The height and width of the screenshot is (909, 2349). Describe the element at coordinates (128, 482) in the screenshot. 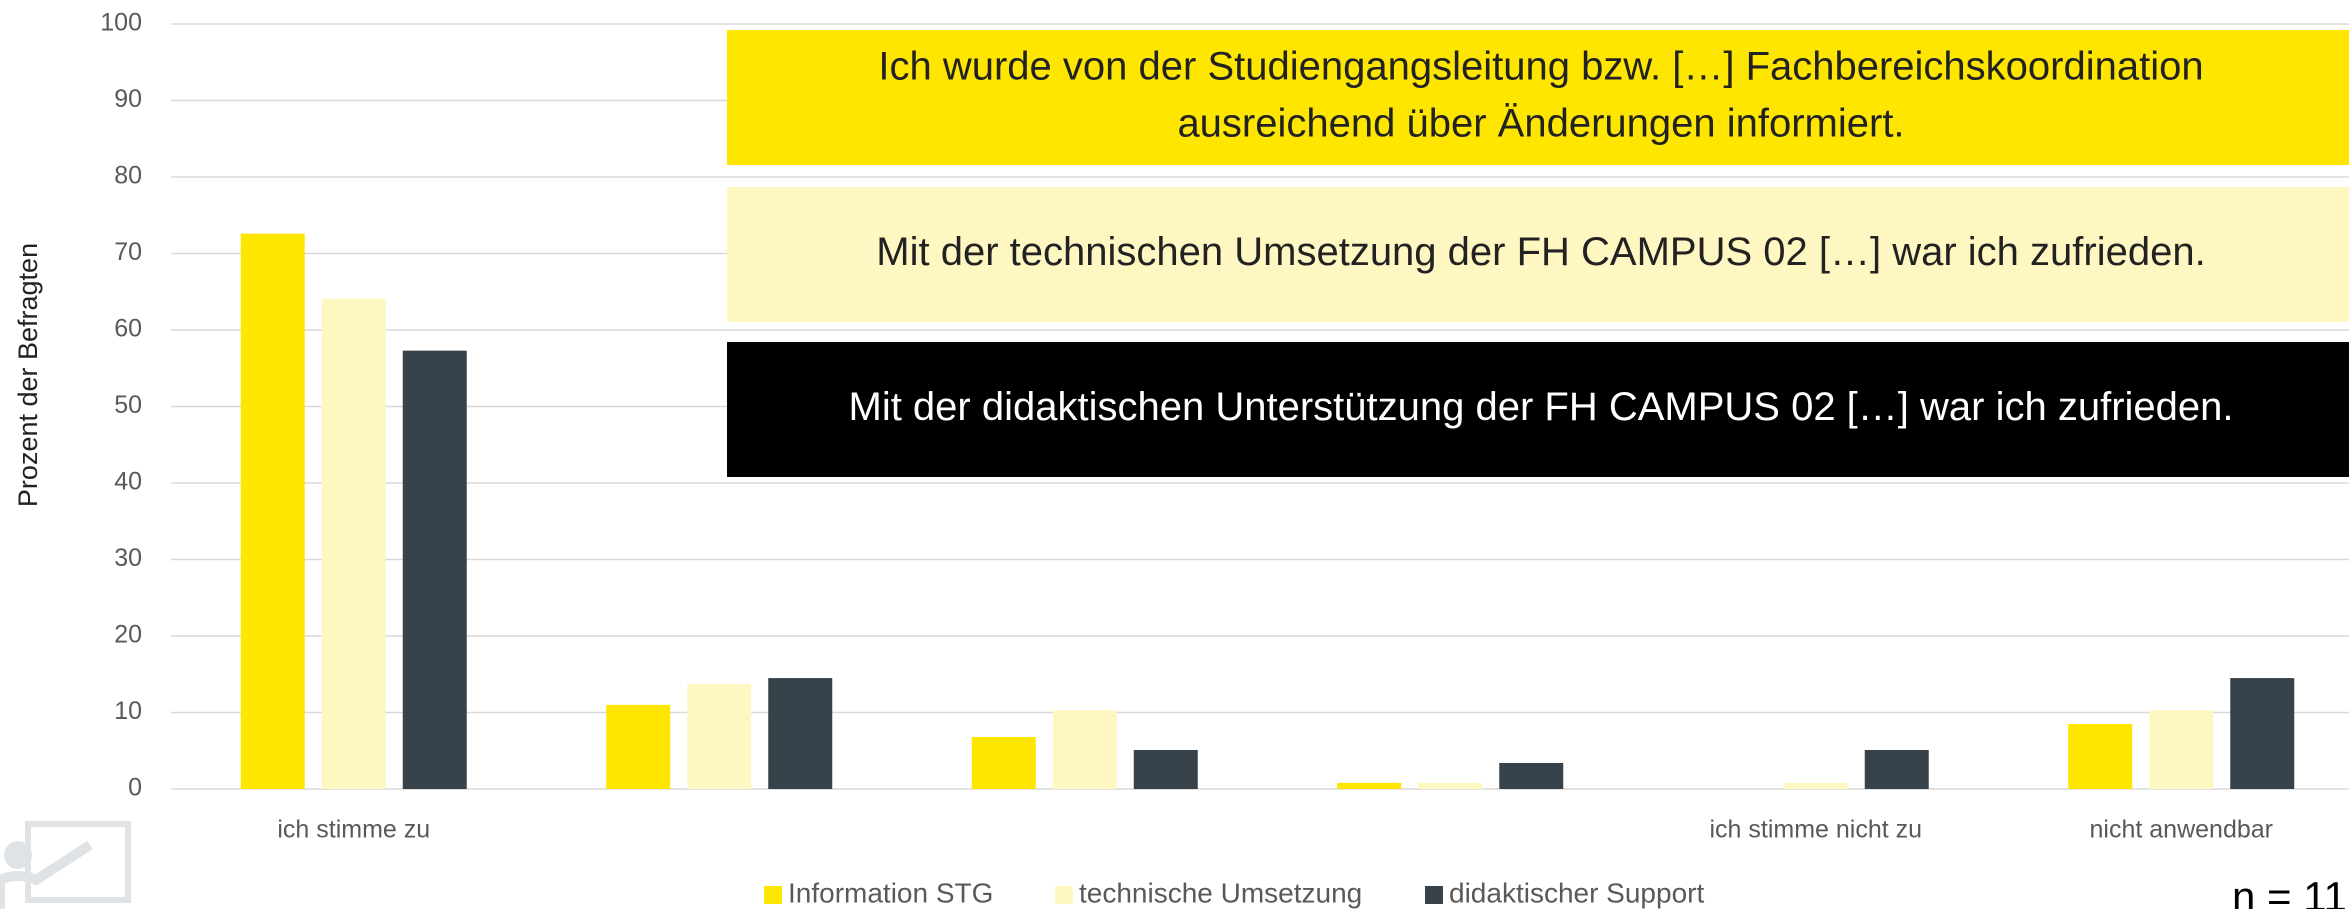

I see `y-tick-label: 40` at that location.